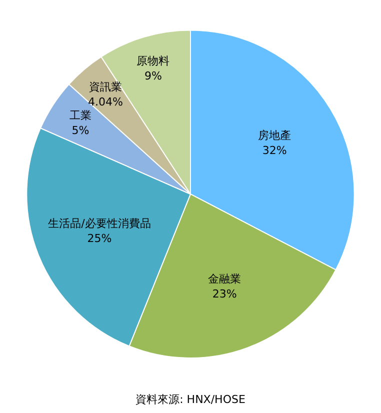  I want to click on data-label: 23%, so click(224, 293).